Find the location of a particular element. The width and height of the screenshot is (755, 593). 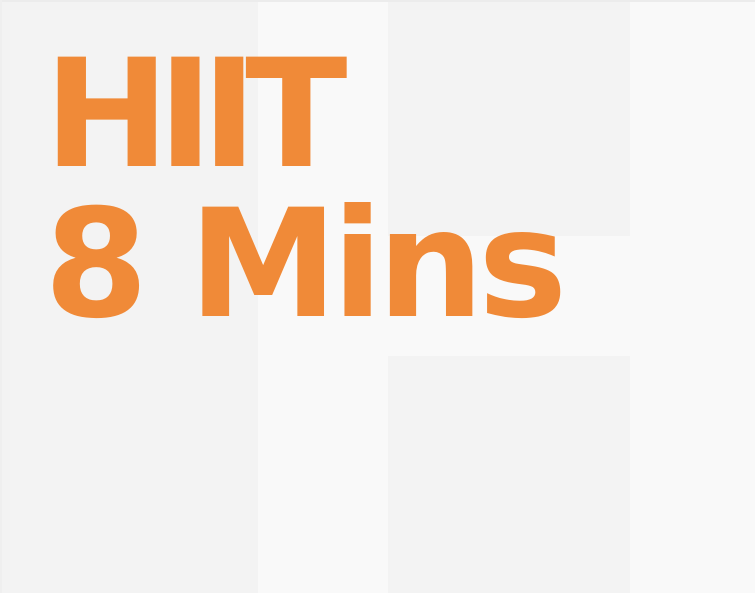

background-panel-top is located at coordinates (509, 118).